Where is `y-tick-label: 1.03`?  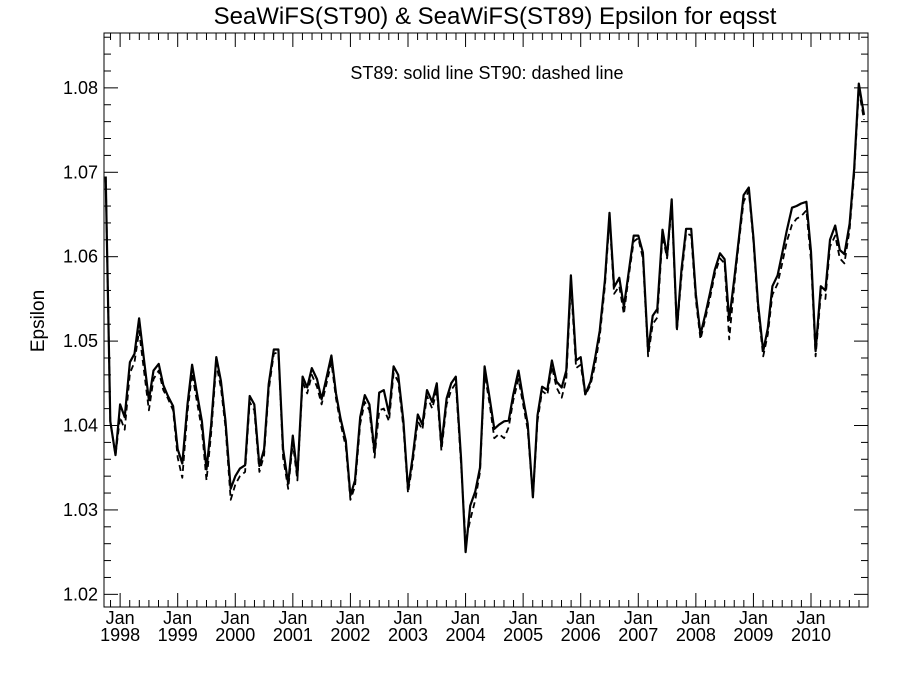 y-tick-label: 1.03 is located at coordinates (80, 510).